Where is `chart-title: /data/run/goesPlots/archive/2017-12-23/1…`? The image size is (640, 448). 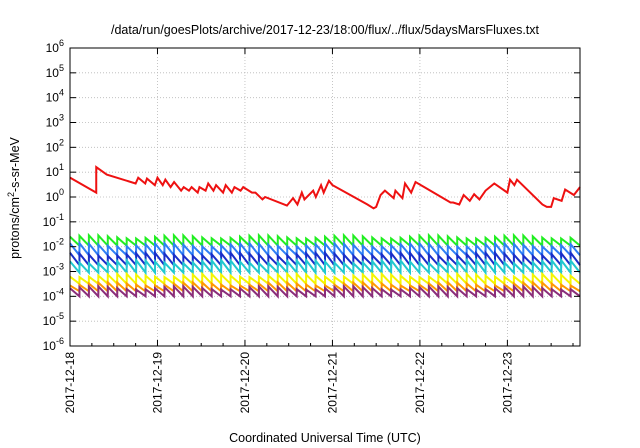 chart-title: /data/run/goesPlots/archive/2017-12-23/1… is located at coordinates (325, 30).